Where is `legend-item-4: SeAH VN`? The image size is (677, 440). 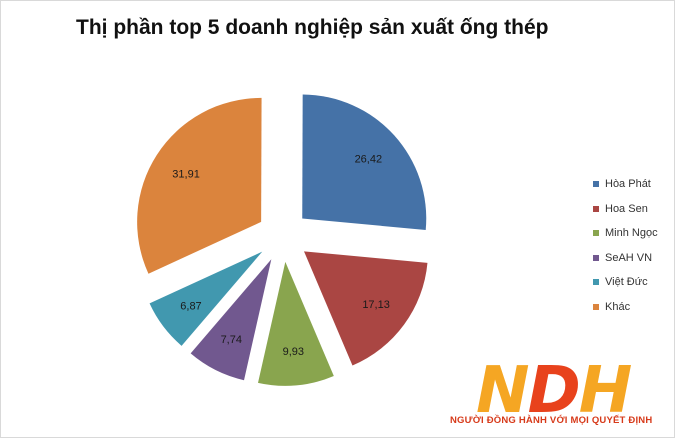 legend-item-4: SeAH VN is located at coordinates (625, 258).